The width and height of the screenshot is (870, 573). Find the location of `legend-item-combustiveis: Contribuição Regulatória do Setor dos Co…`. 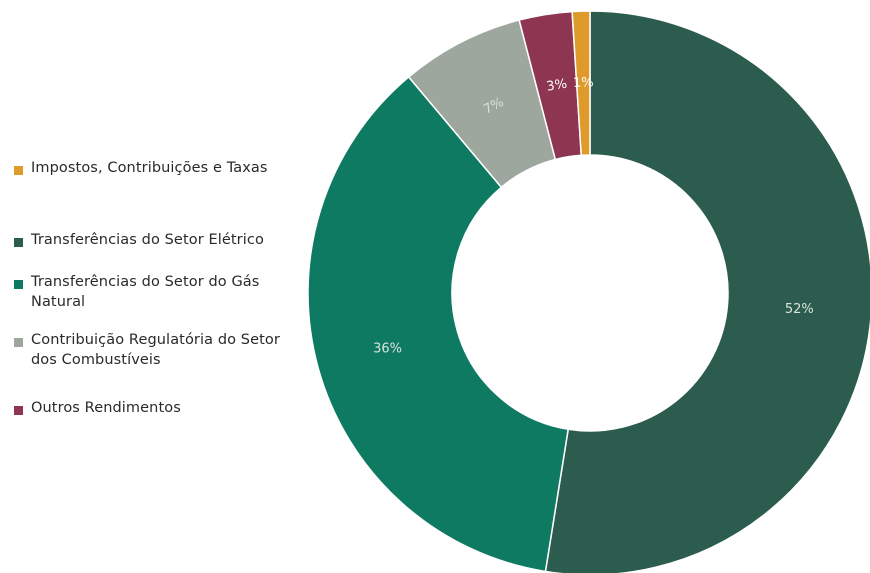

legend-item-combustiveis: Contribuição Regulatória do Setor dos Co… is located at coordinates (156, 350).